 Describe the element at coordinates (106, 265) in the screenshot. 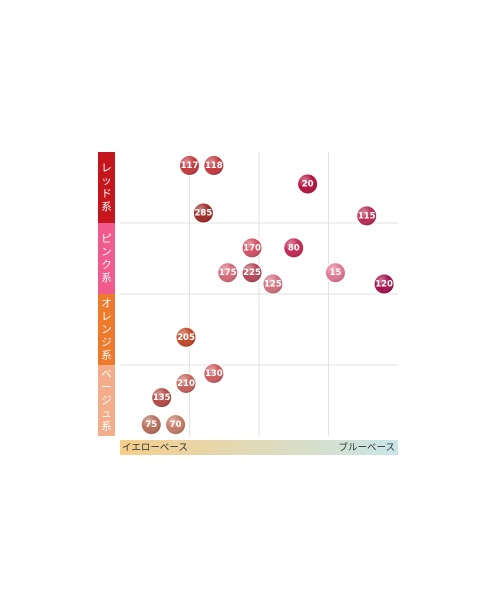

I see `category-label-char: ク` at that location.